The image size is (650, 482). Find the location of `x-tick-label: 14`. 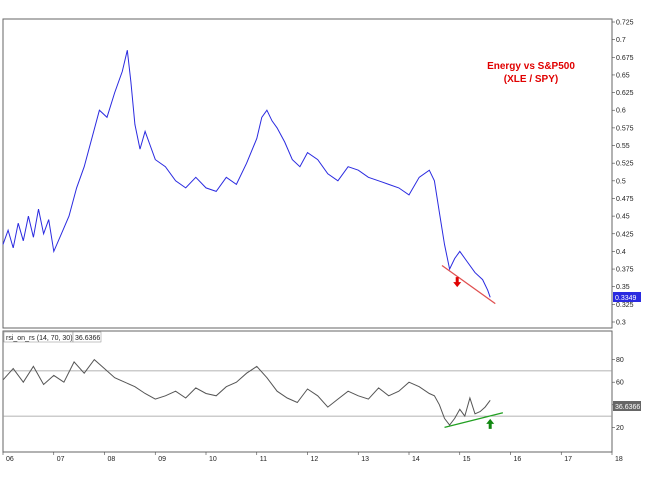

x-tick-label: 14 is located at coordinates (416, 459).